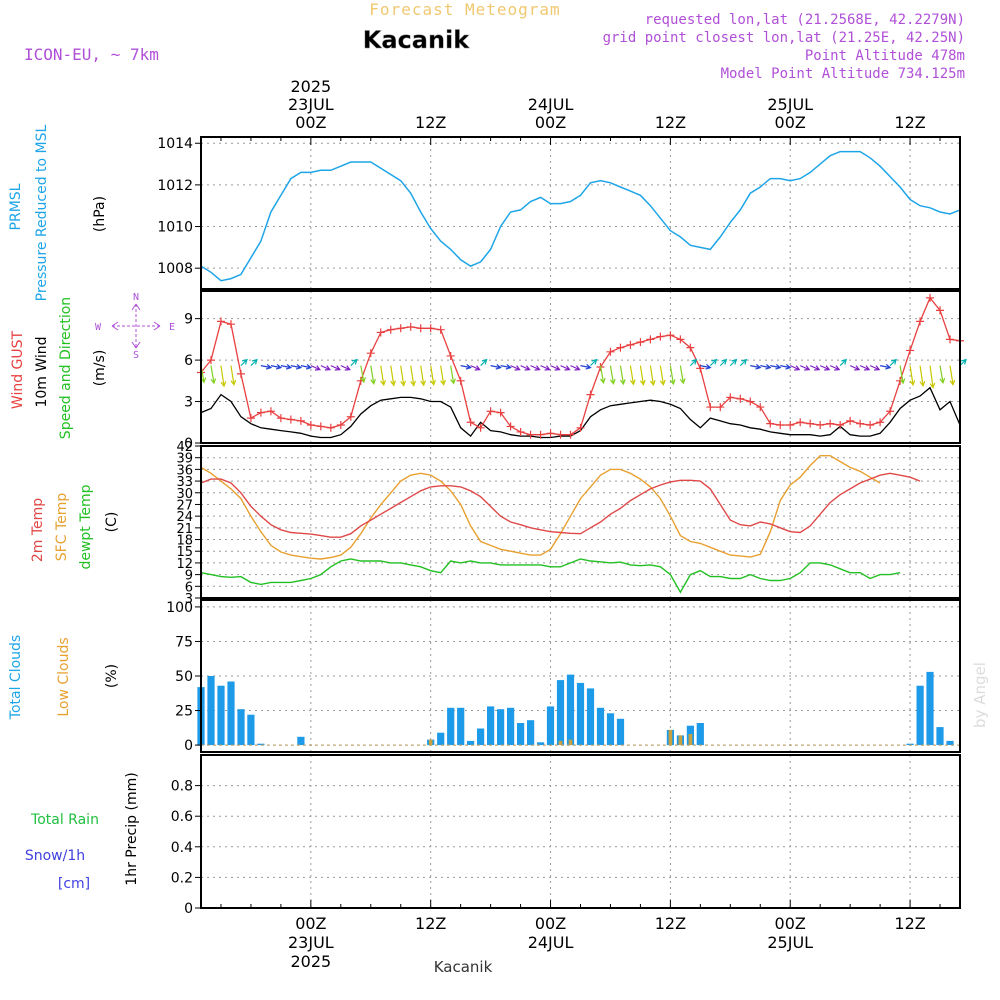 The width and height of the screenshot is (1000, 1000). Describe the element at coordinates (136, 297) in the screenshot. I see `compass-n: N` at that location.